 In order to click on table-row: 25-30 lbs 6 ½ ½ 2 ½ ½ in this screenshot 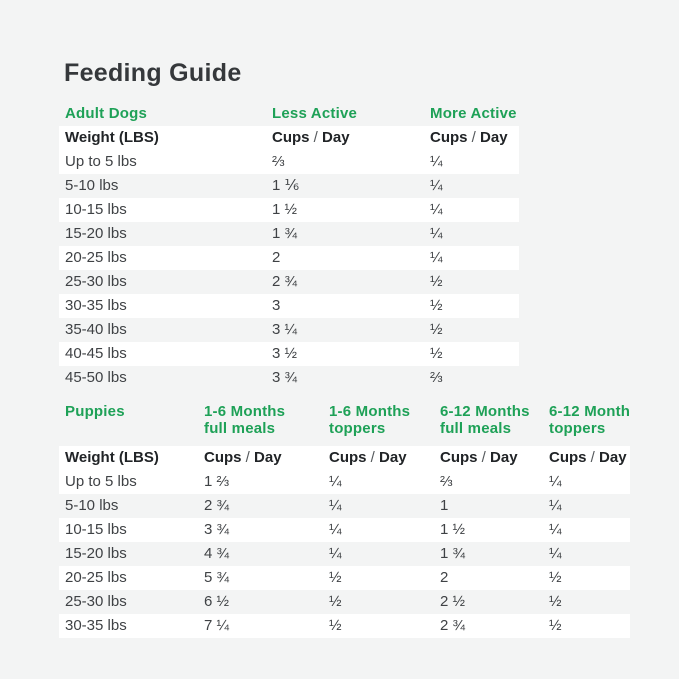, I will do `click(344, 602)`.